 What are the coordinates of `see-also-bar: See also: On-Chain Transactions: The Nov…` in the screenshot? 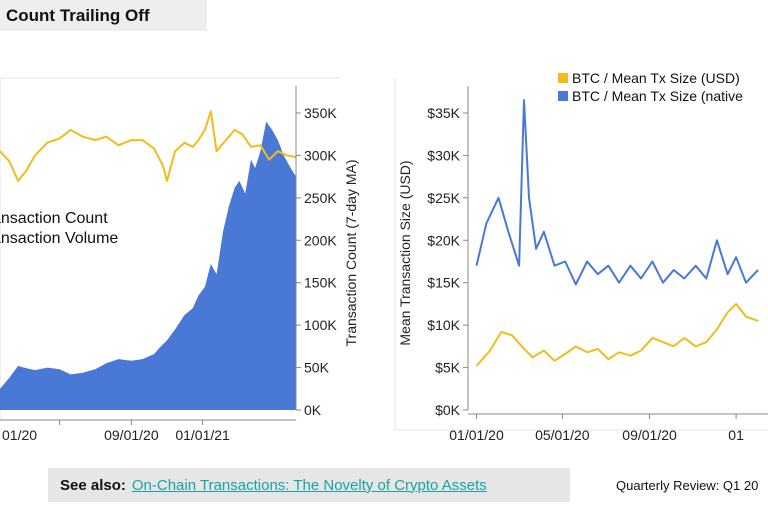 It's located at (309, 485).